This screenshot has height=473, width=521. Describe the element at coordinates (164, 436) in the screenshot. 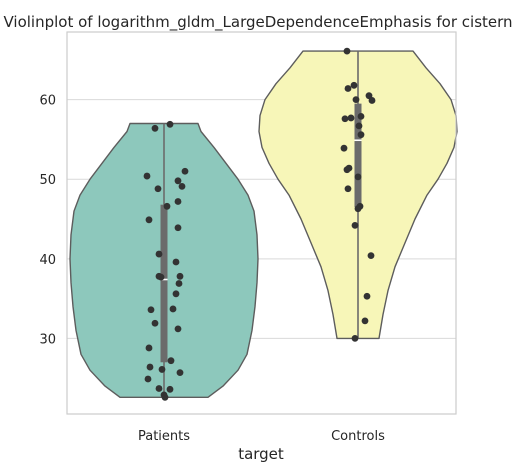

I see `x-tick-label-patients: Patients` at that location.